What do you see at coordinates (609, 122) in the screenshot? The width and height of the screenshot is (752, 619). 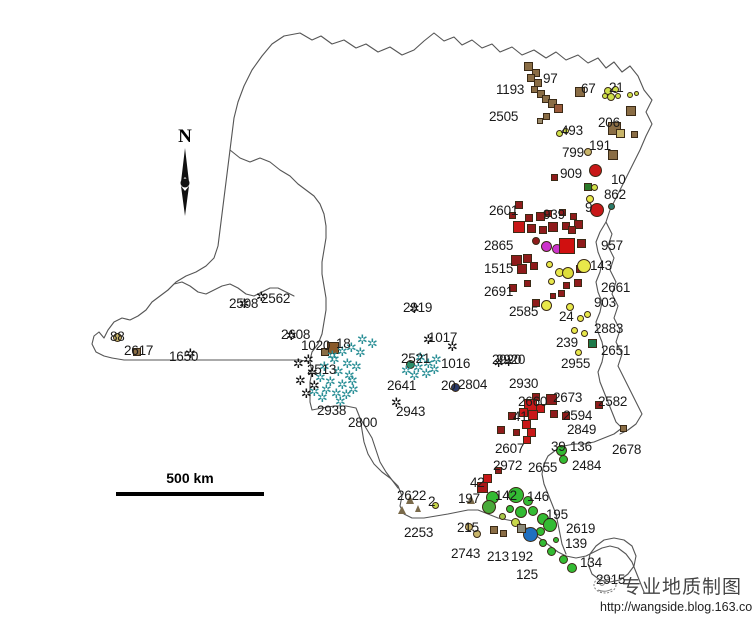 I see `deposit-label: 206` at bounding box center [609, 122].